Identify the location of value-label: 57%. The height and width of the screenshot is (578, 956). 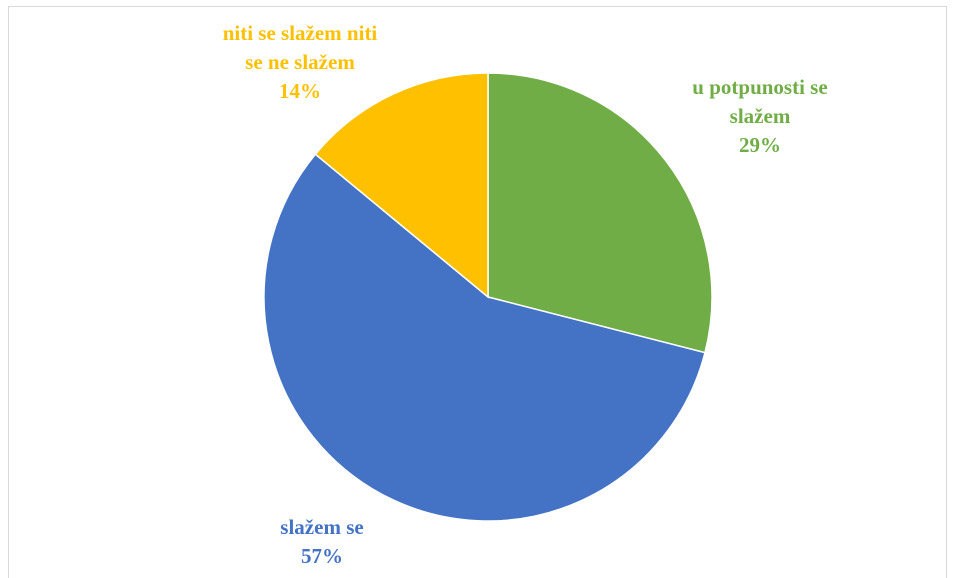
(322, 556).